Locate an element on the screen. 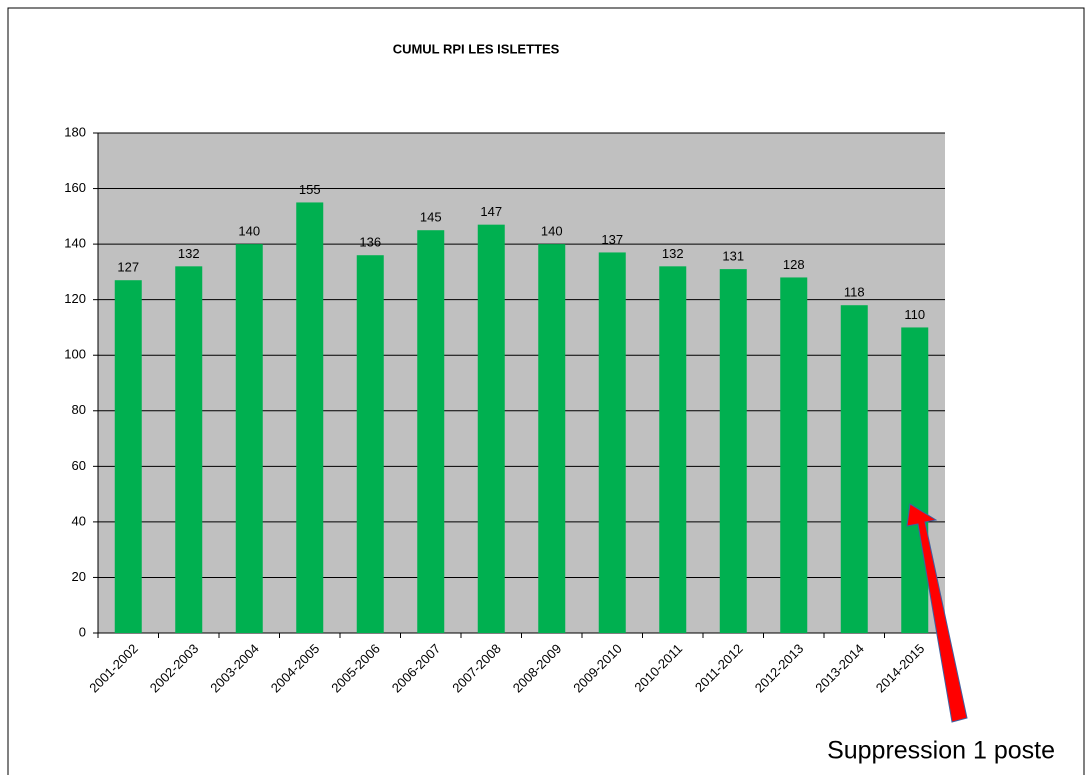  data-label: 137 is located at coordinates (612, 239).